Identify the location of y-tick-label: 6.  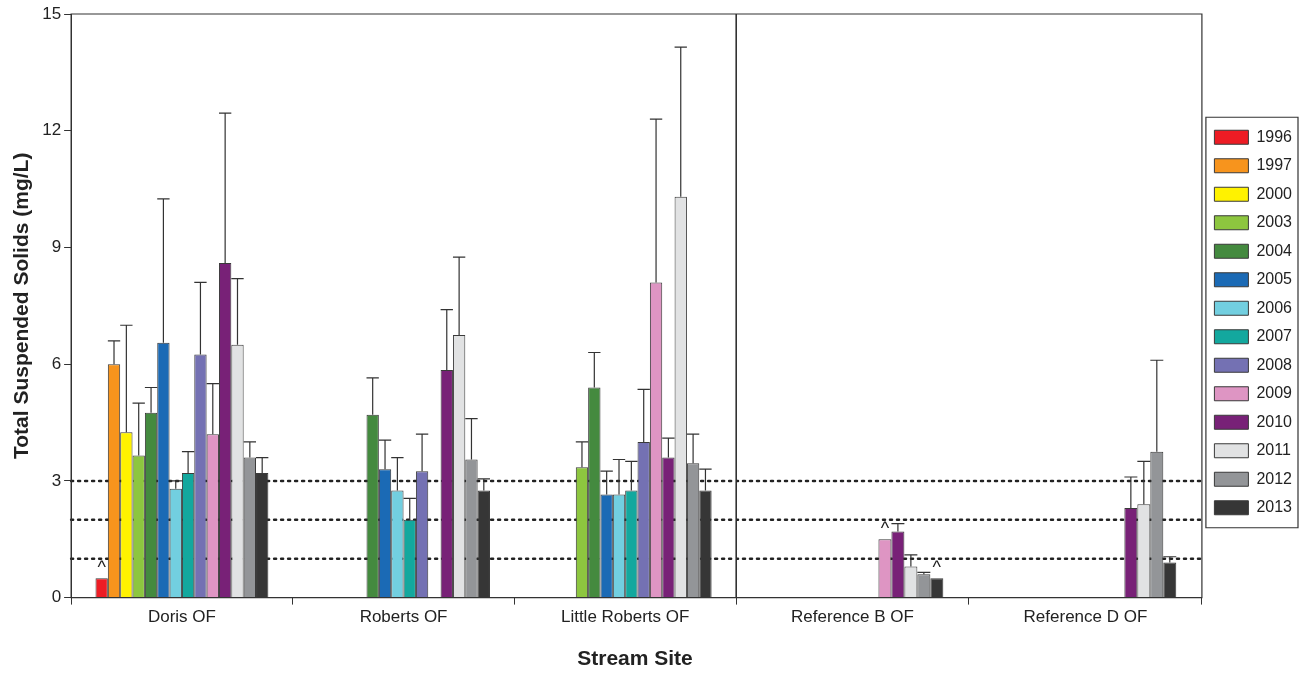
(56, 363).